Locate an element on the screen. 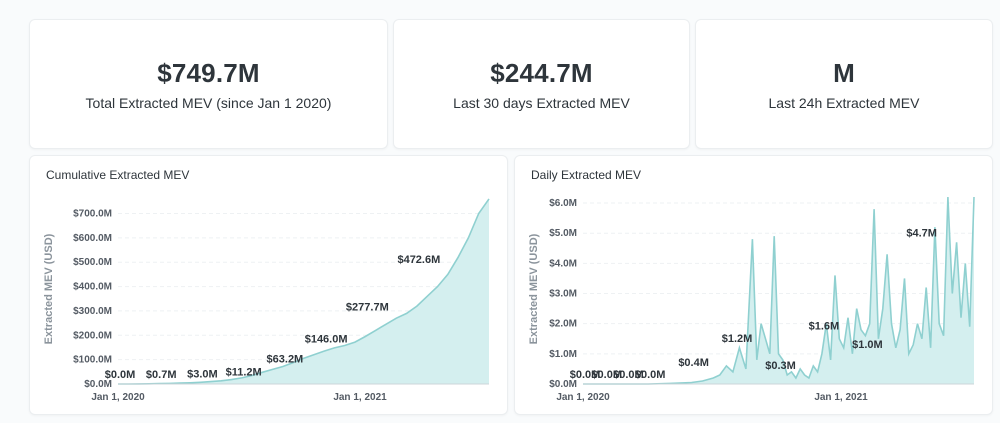 Image resolution: width=1000 pixels, height=423 pixels. data-label: $472.6M is located at coordinates (418, 260).